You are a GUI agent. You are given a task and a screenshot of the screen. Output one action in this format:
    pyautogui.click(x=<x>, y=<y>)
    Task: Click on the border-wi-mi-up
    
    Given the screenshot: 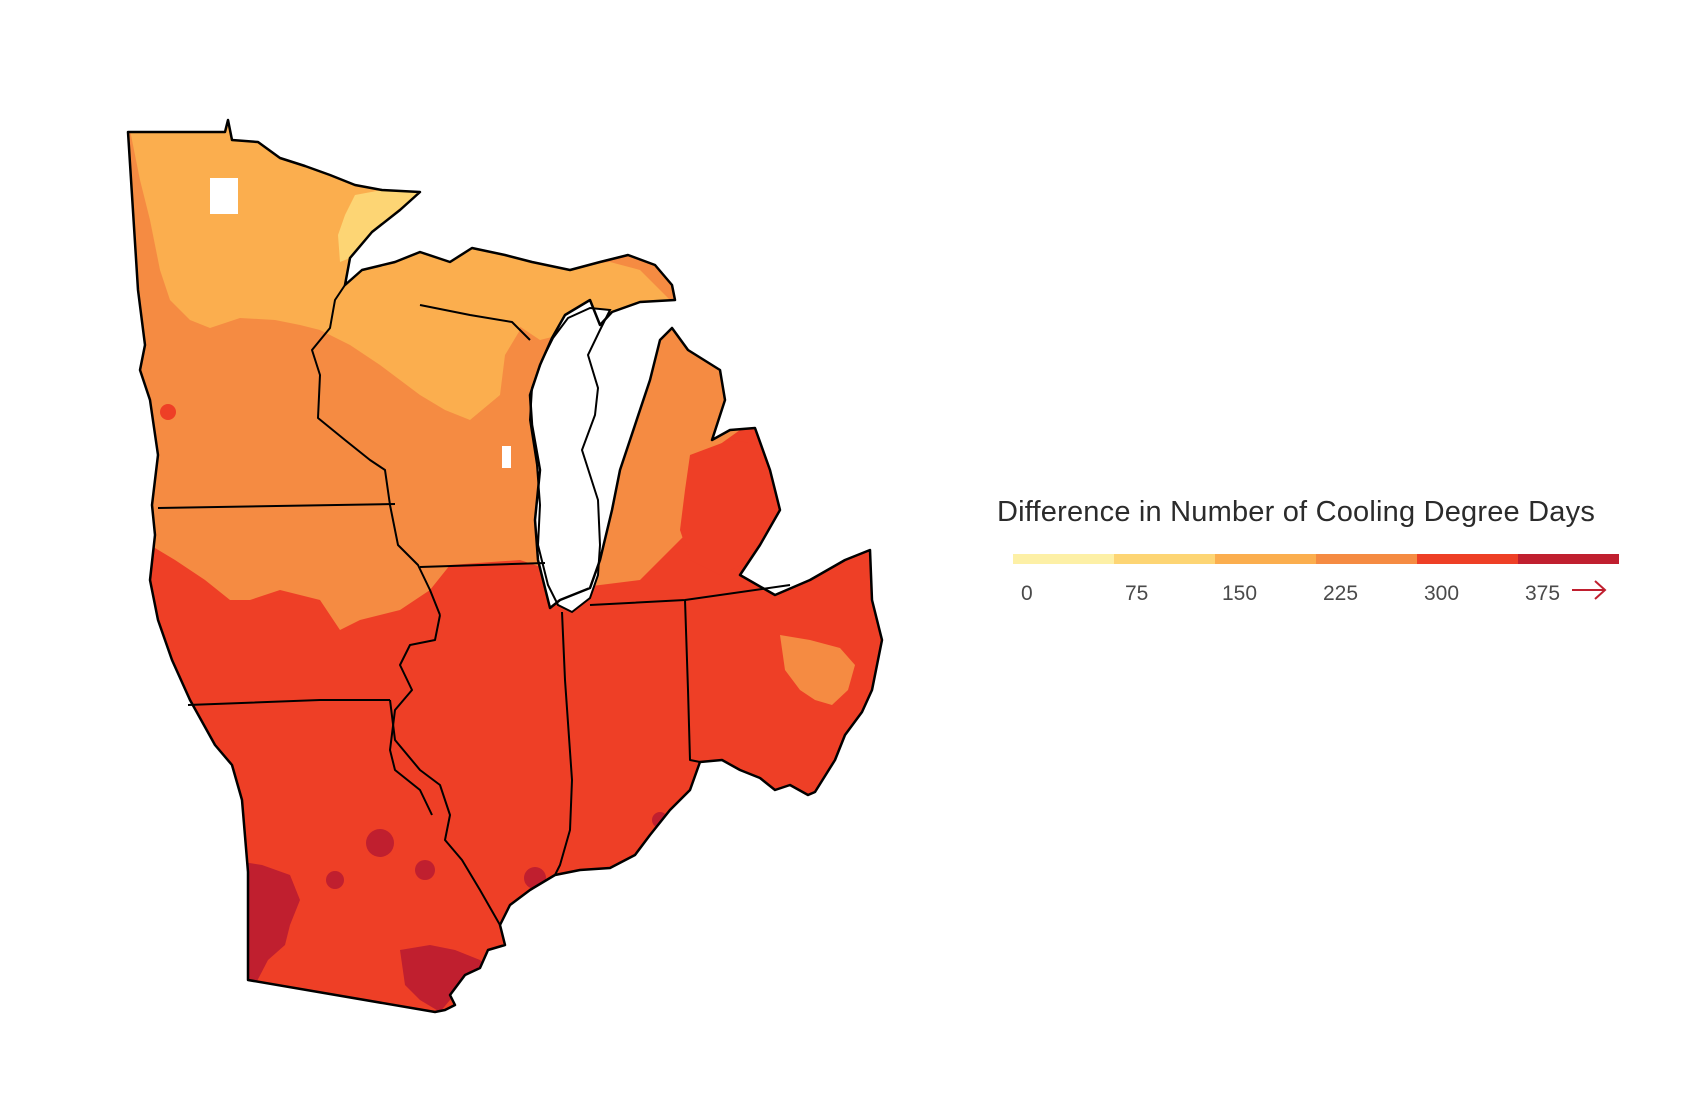 What is the action you would take?
    pyautogui.click(x=475, y=322)
    